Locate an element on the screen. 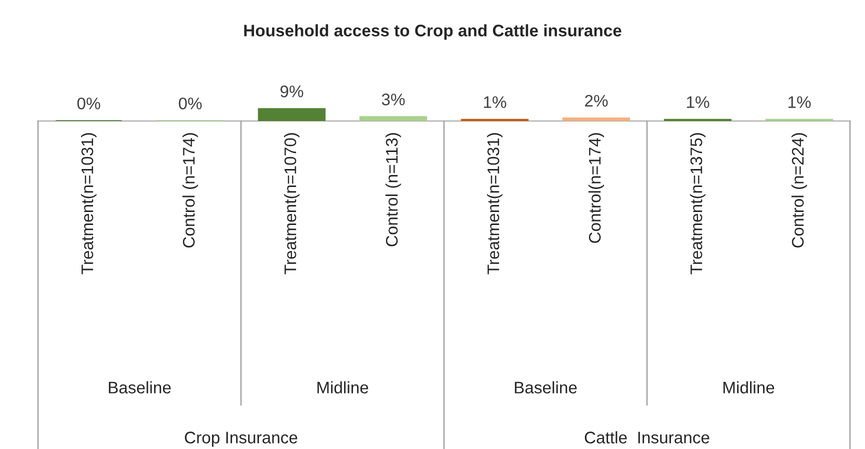  x-tick-label: Control (n=174) is located at coordinates (190, 190).